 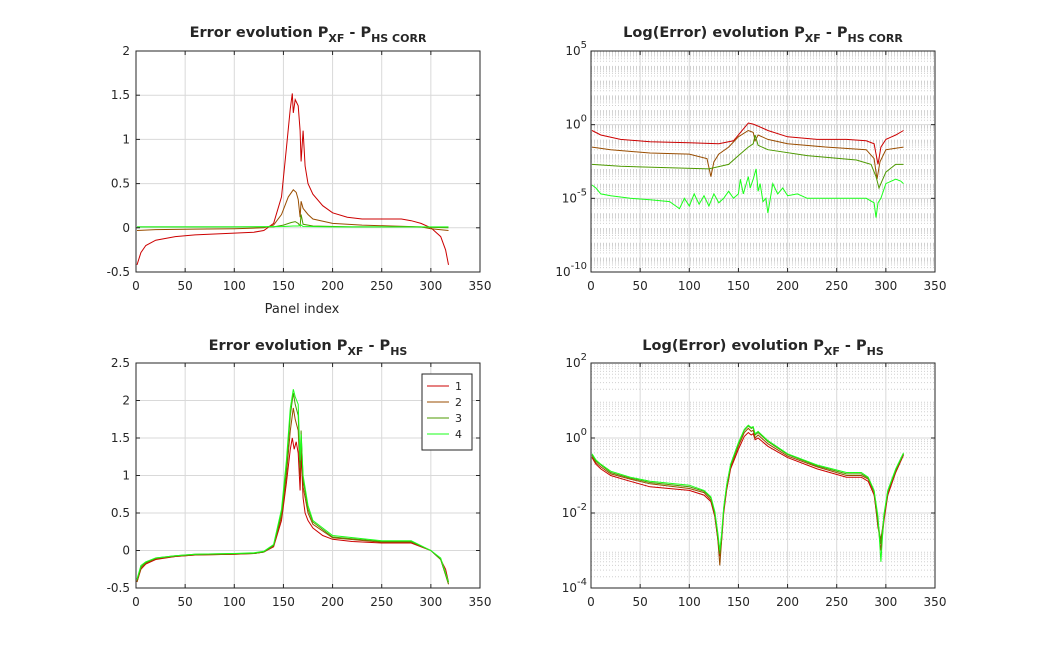 What do you see at coordinates (302, 309) in the screenshot?
I see `x-axis-label: Panel index` at bounding box center [302, 309].